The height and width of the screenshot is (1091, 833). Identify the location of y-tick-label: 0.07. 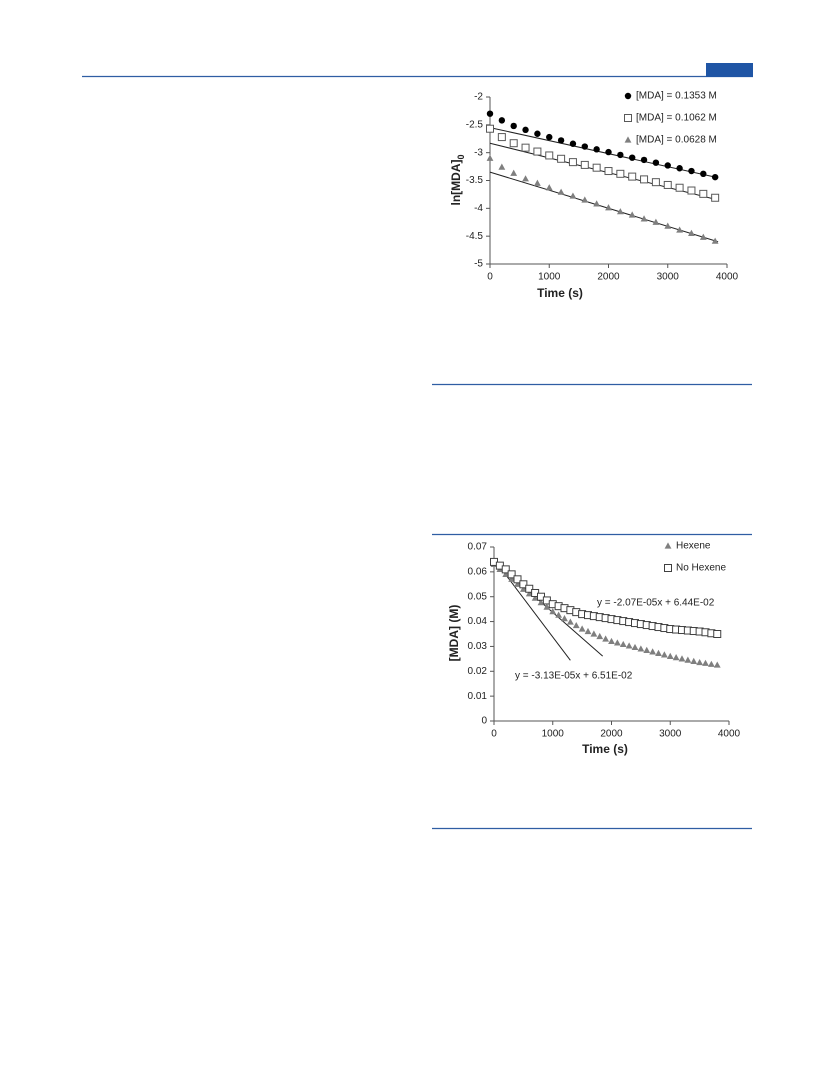
(478, 547).